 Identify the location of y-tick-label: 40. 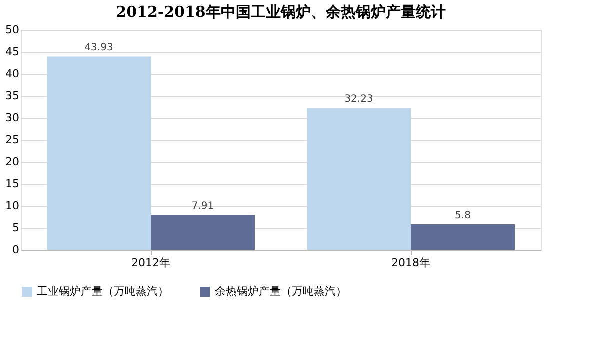
(13, 74).